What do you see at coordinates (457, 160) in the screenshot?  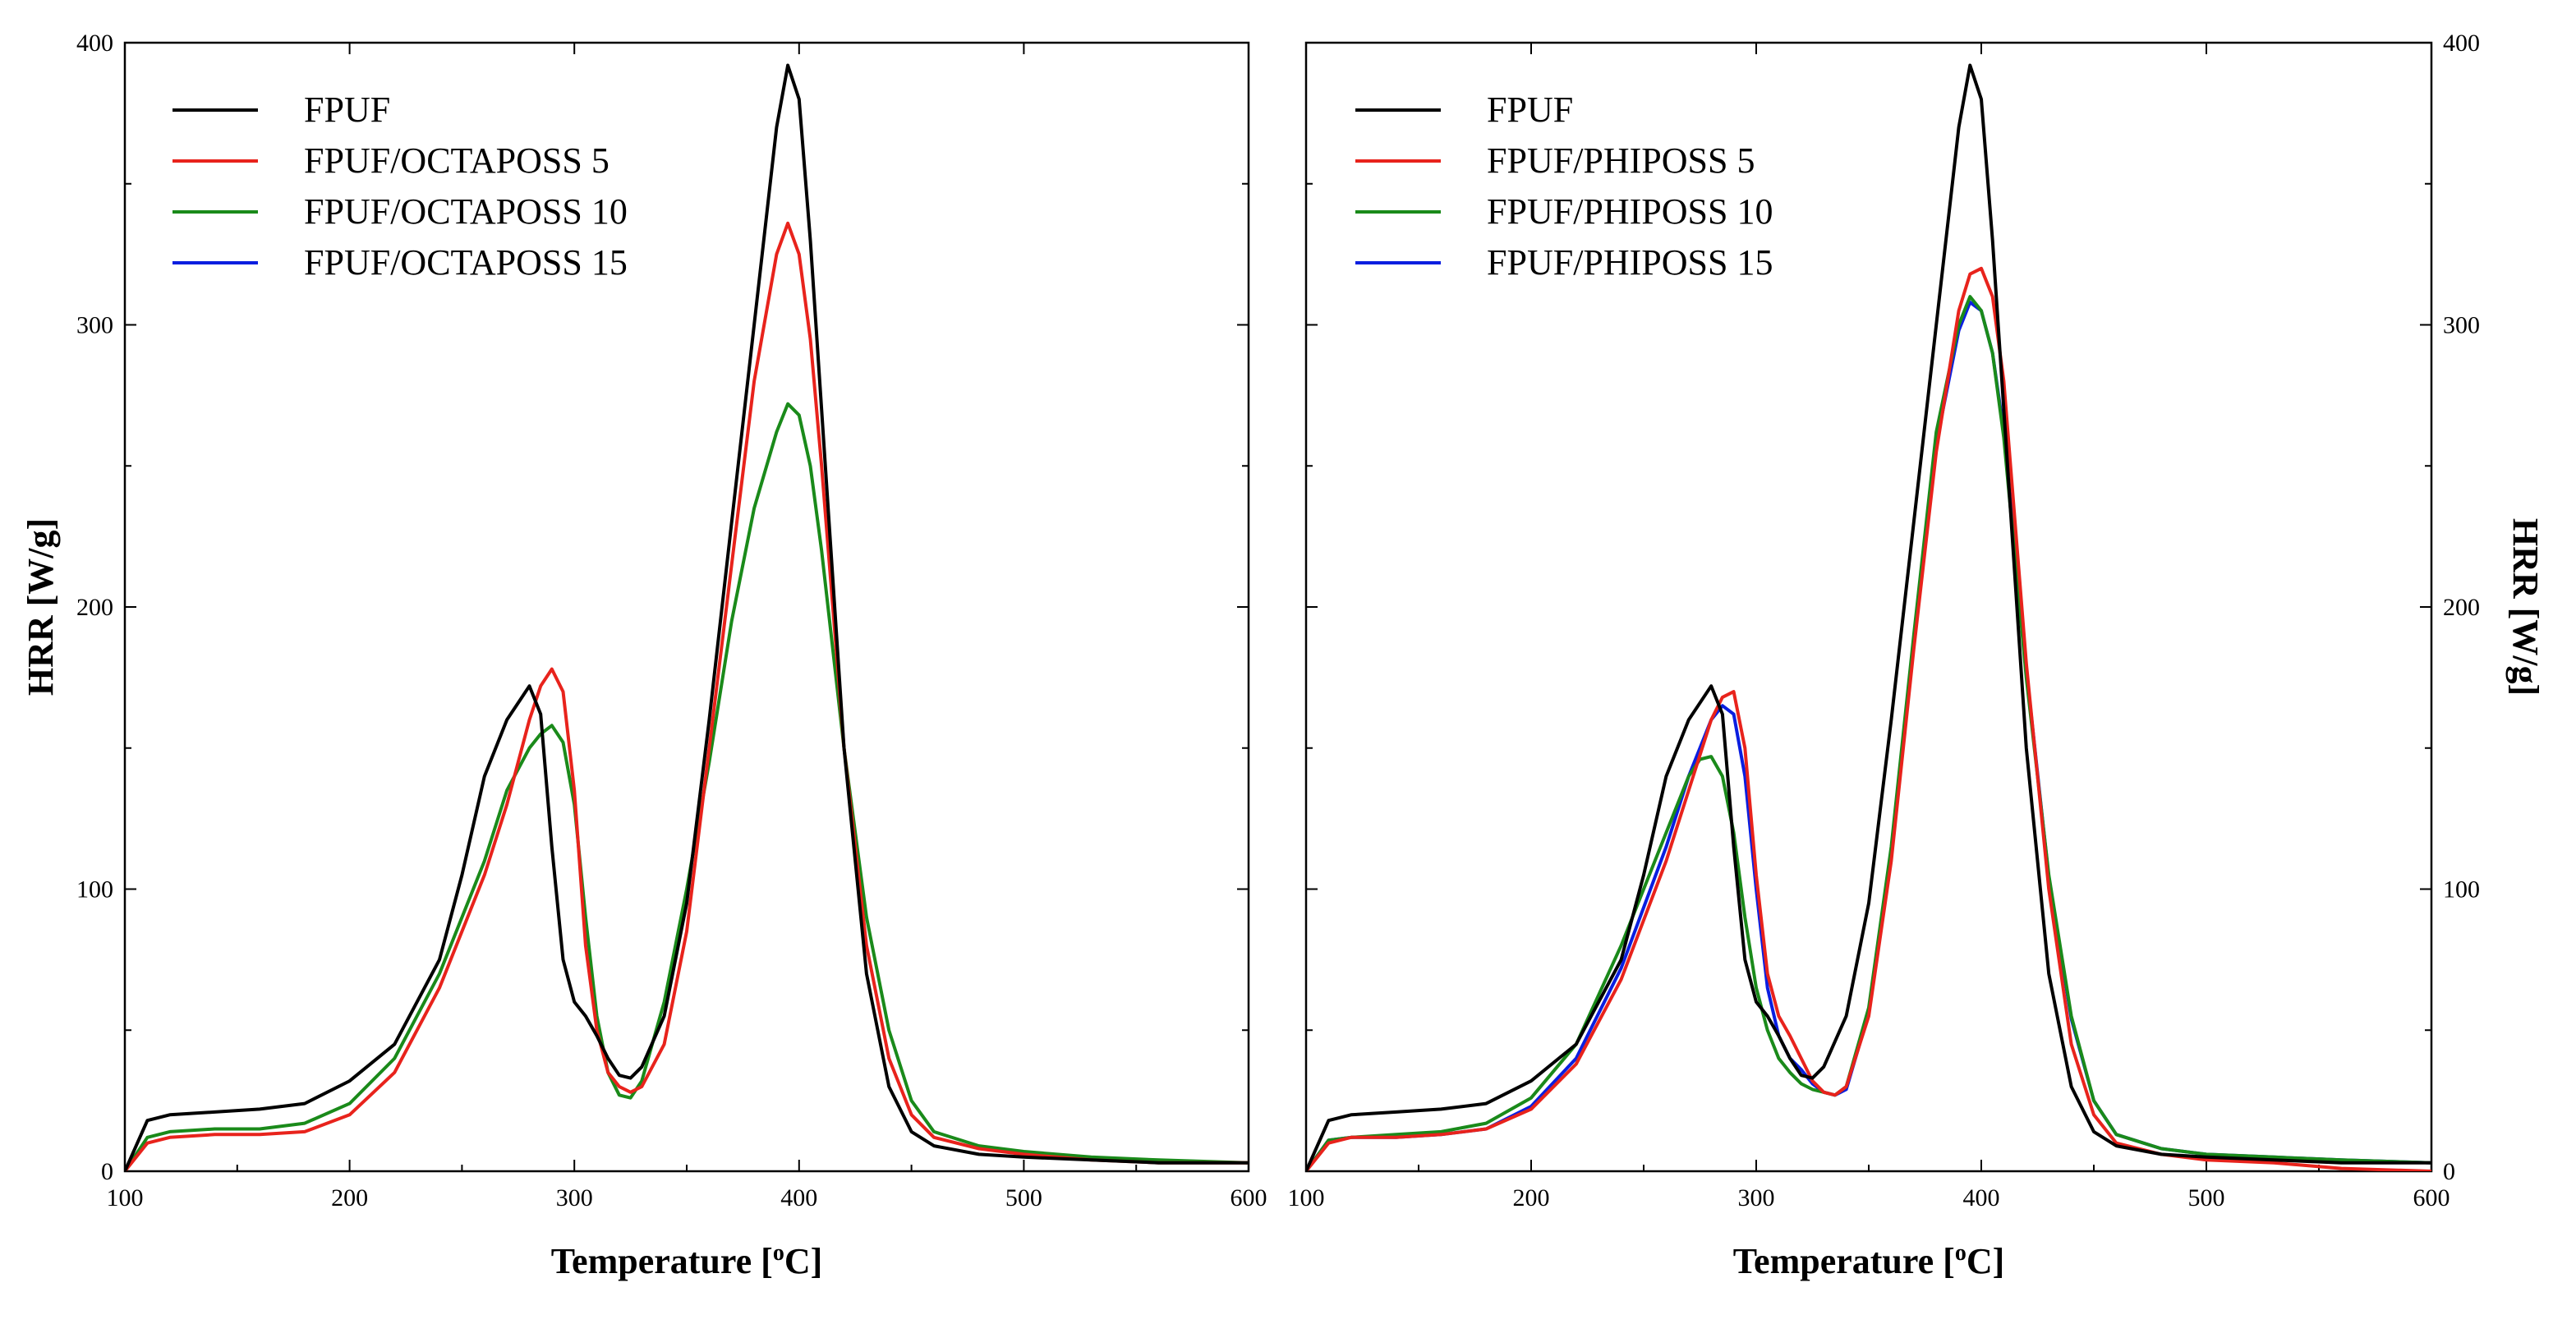 I see `legend-label: FPUF/OCTAPOSS 5` at bounding box center [457, 160].